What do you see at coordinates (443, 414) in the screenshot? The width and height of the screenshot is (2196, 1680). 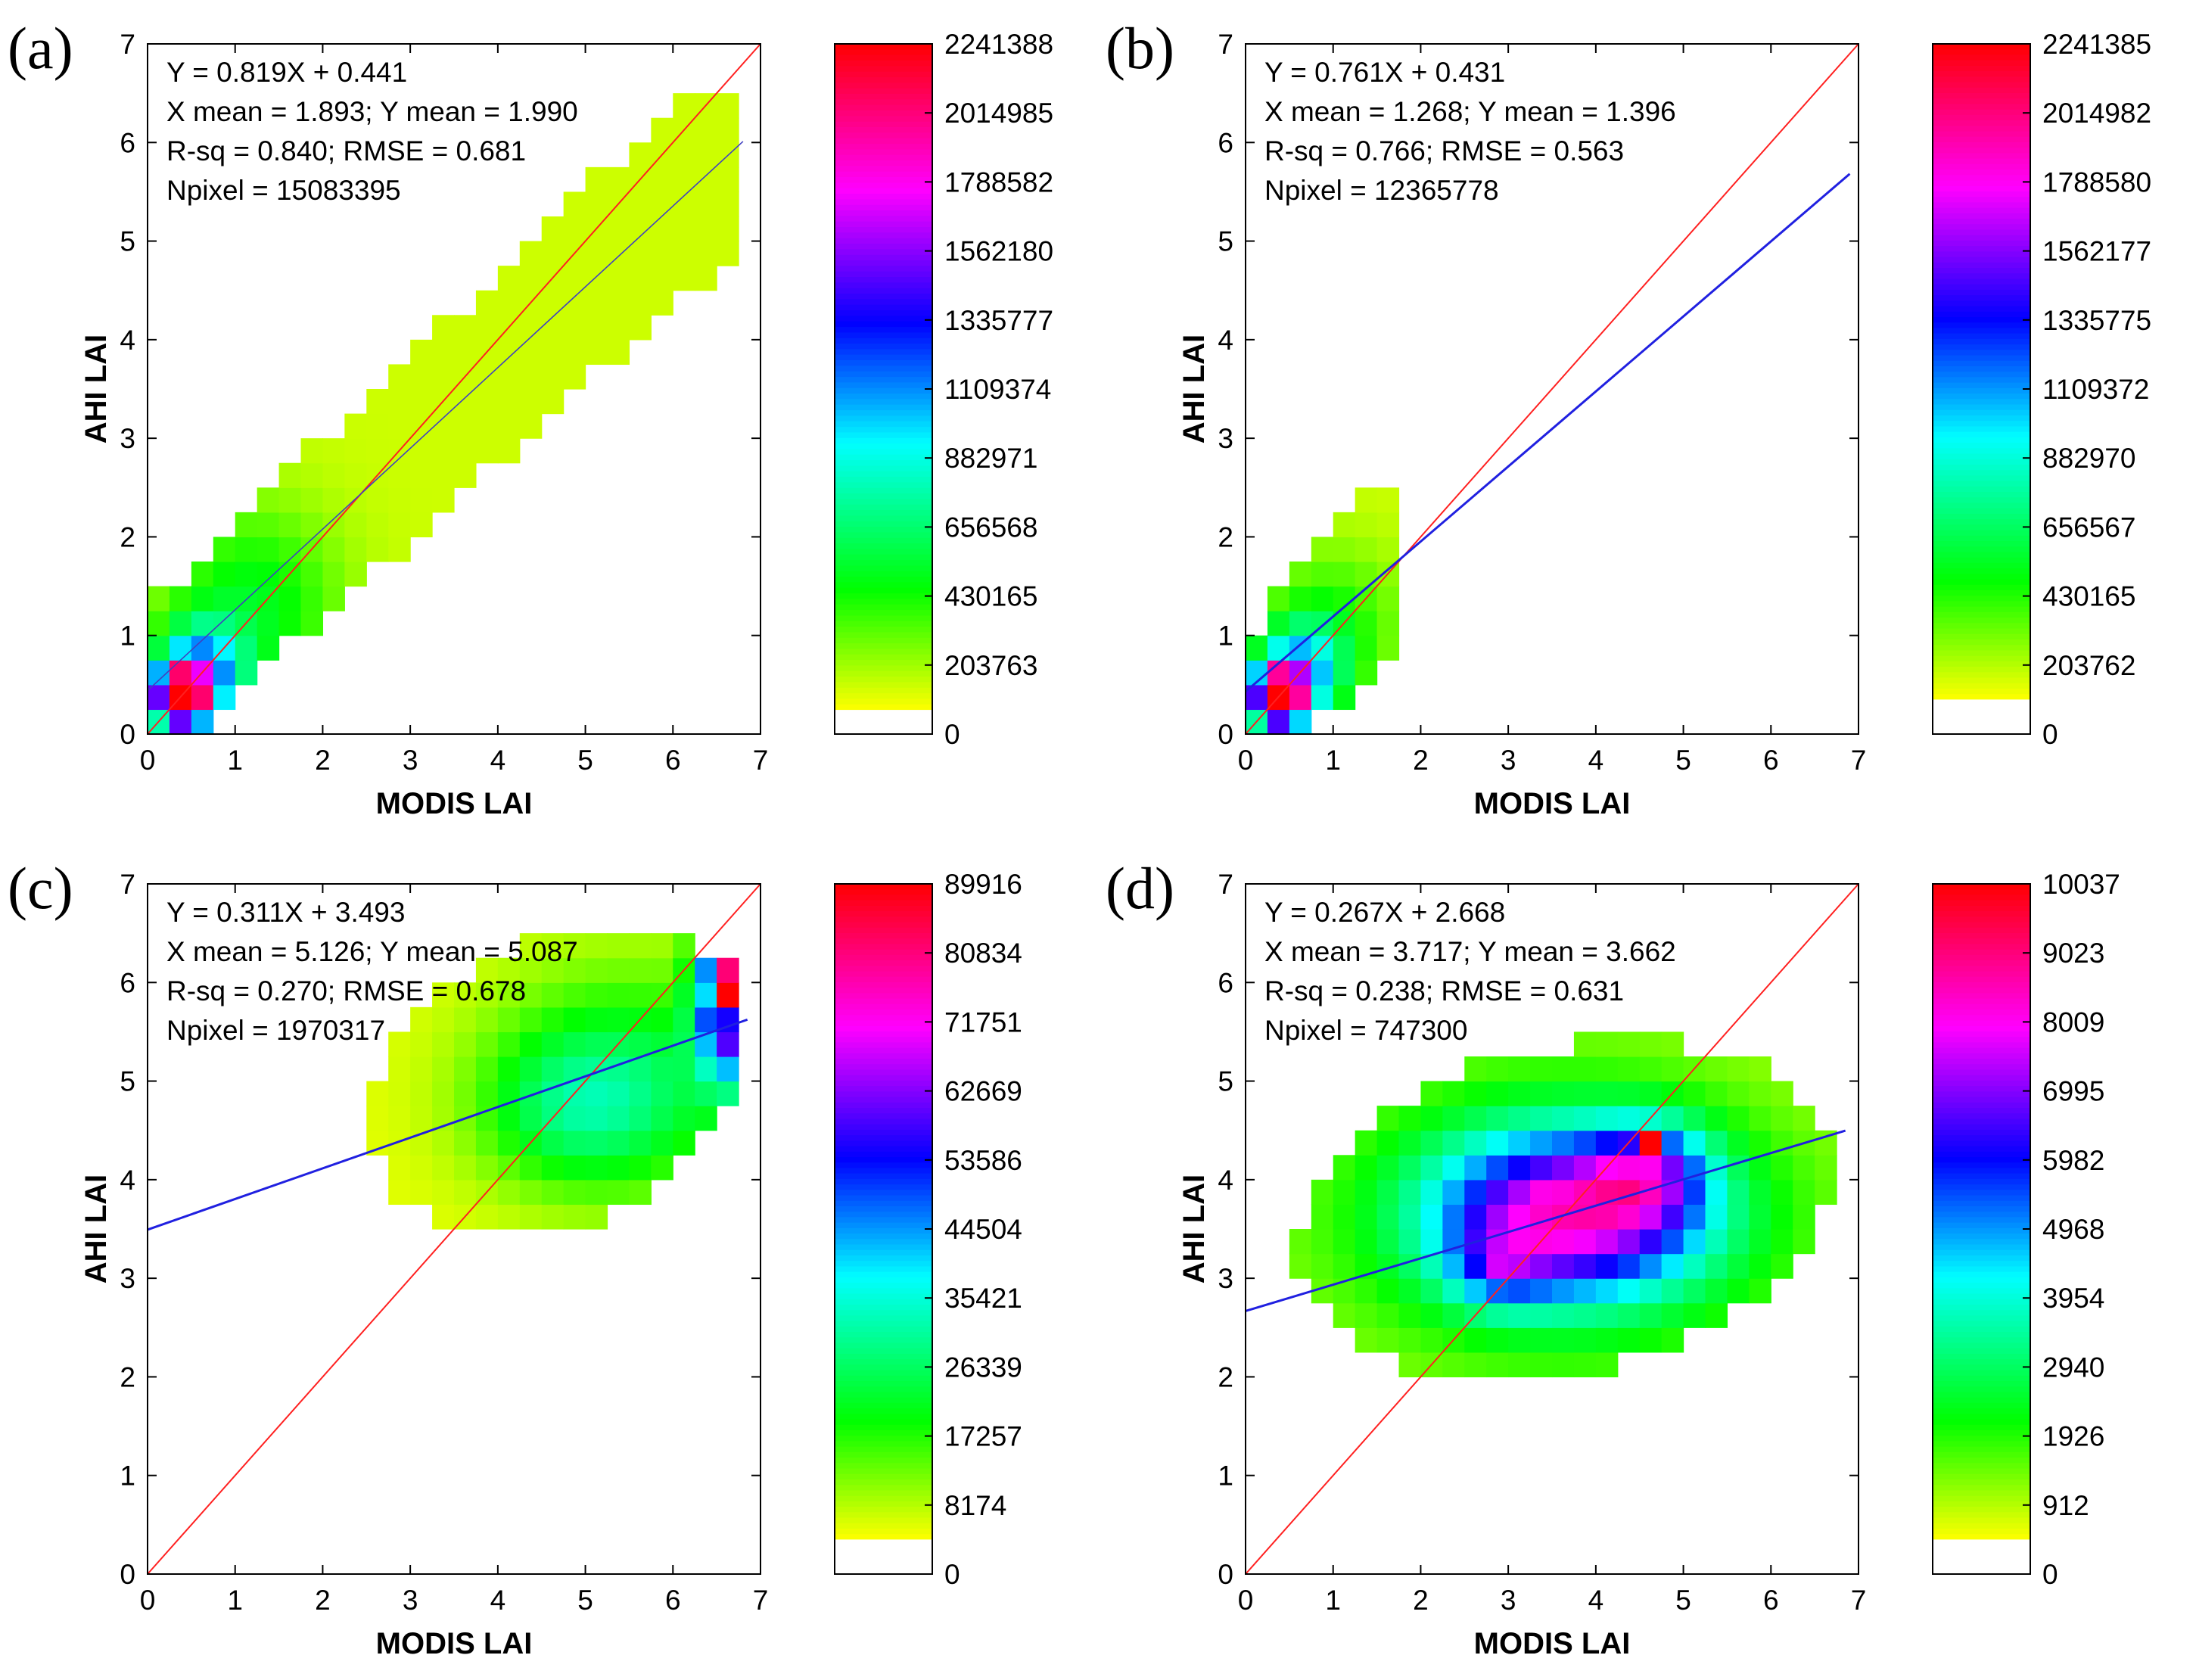 I see `density-heatmap` at bounding box center [443, 414].